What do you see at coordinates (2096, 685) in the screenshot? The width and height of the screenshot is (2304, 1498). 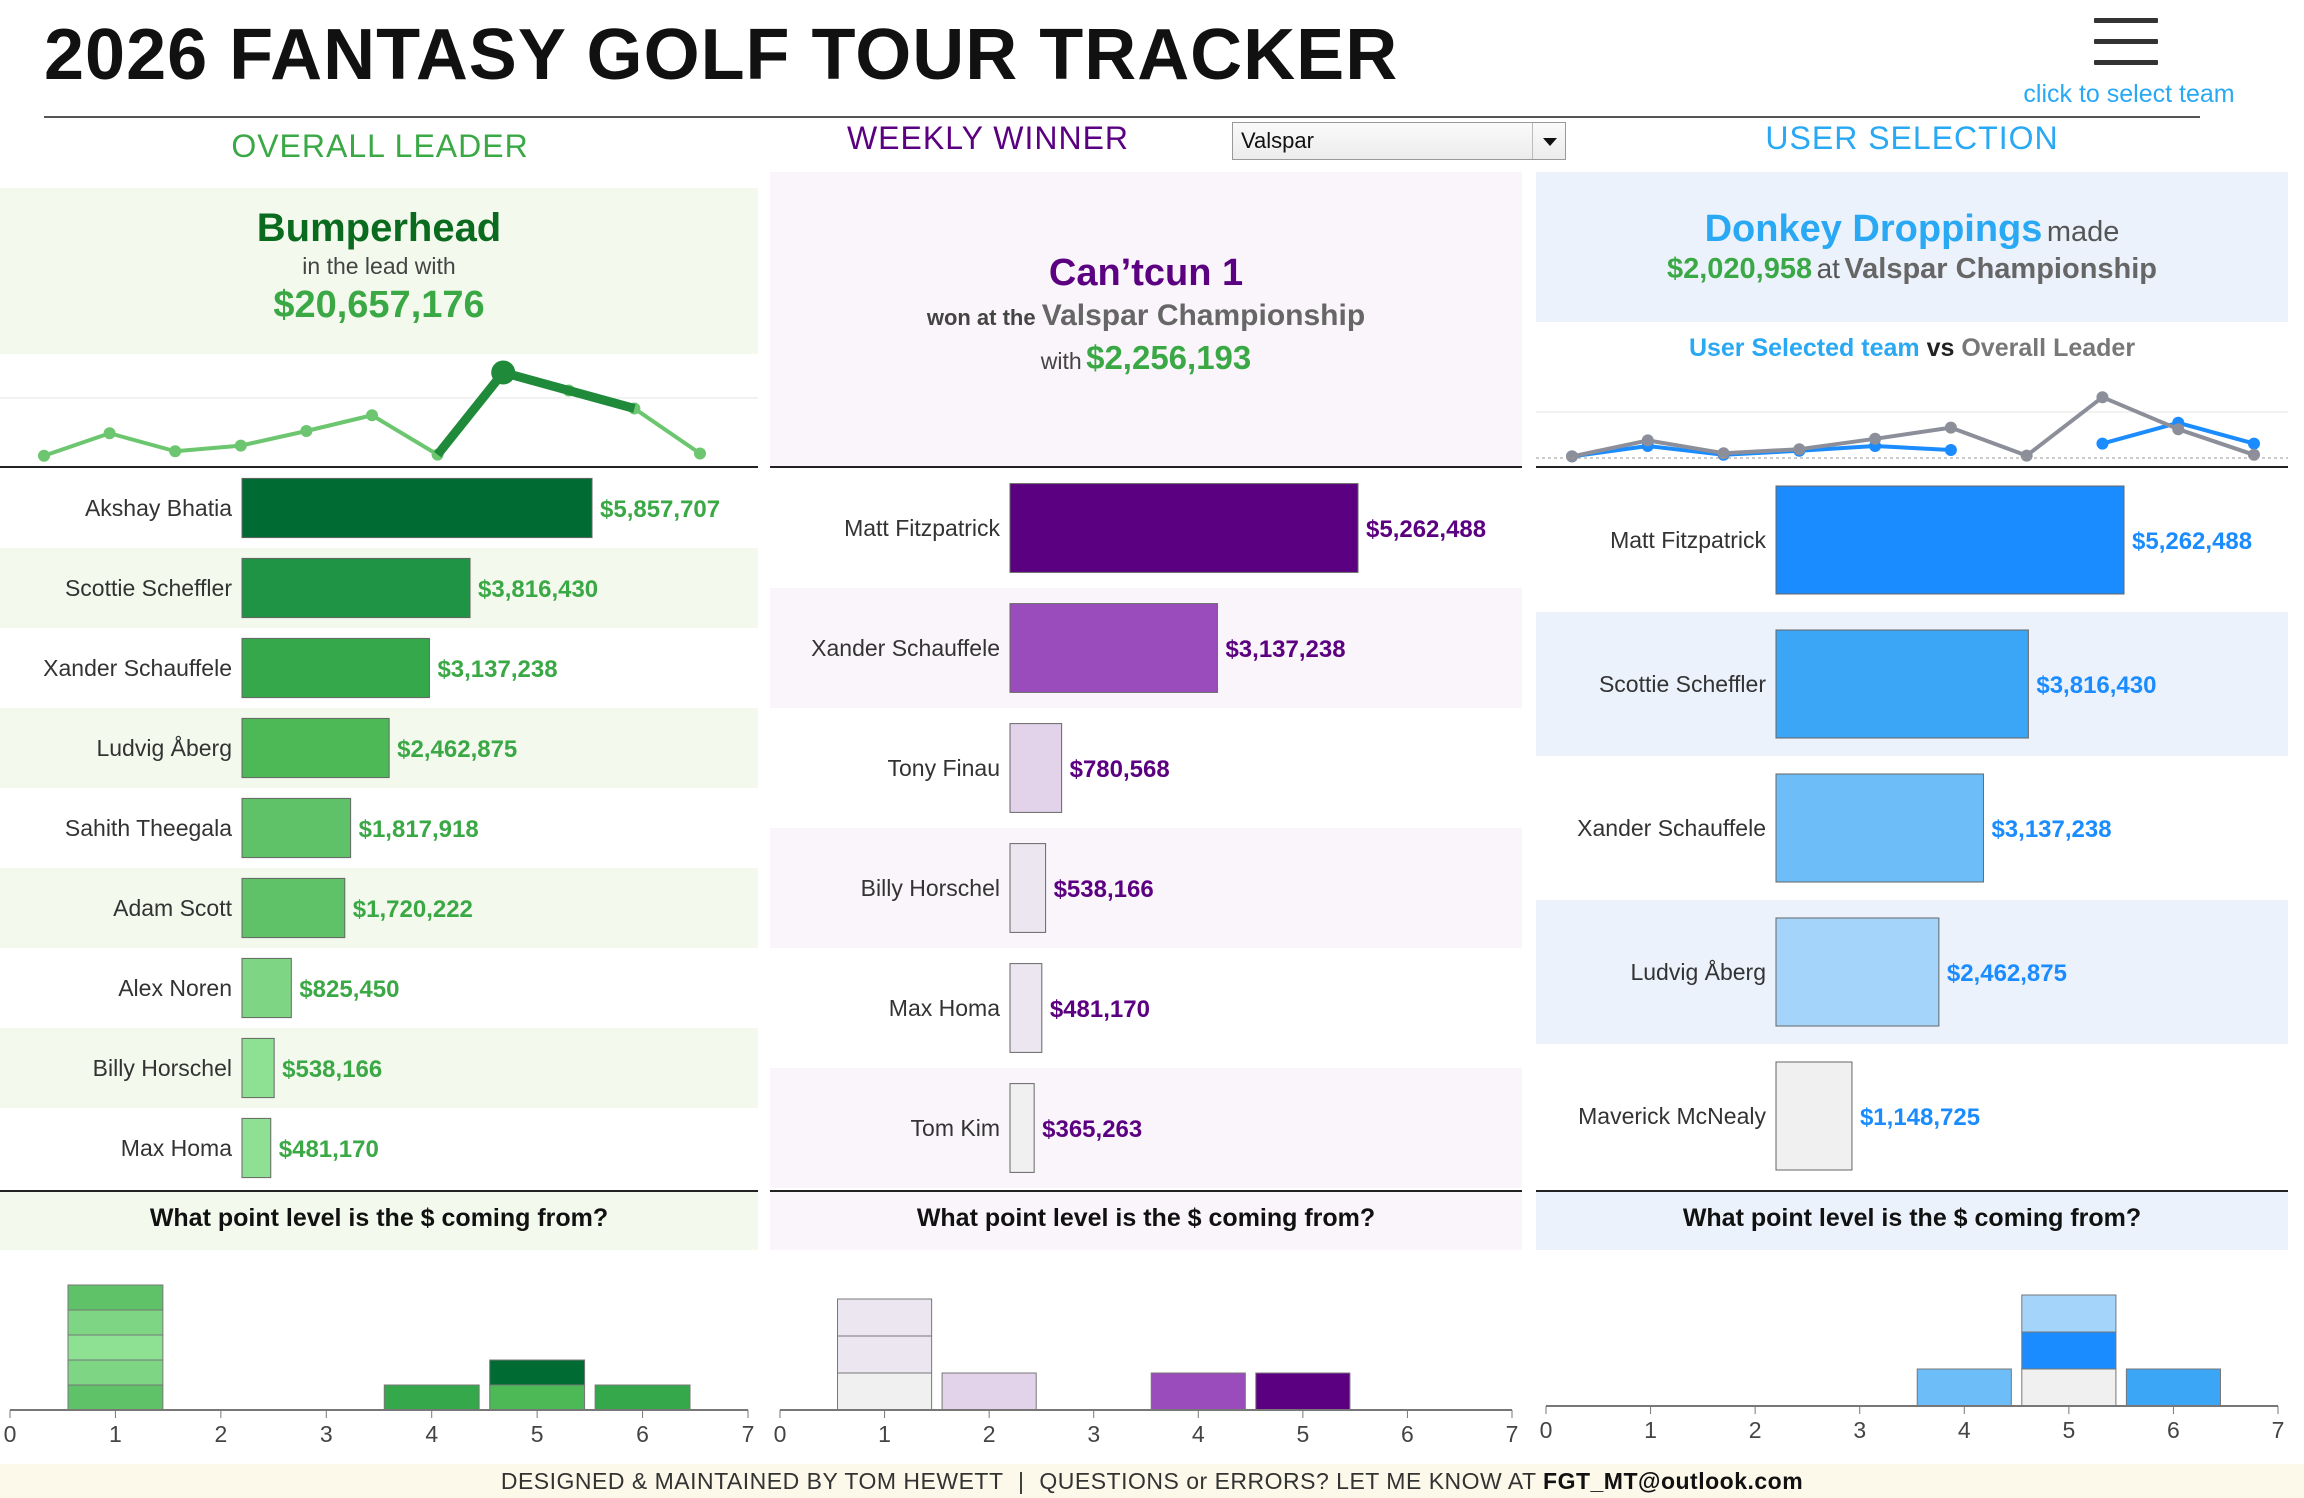 I see `bar-value-2: $3,816,430` at bounding box center [2096, 685].